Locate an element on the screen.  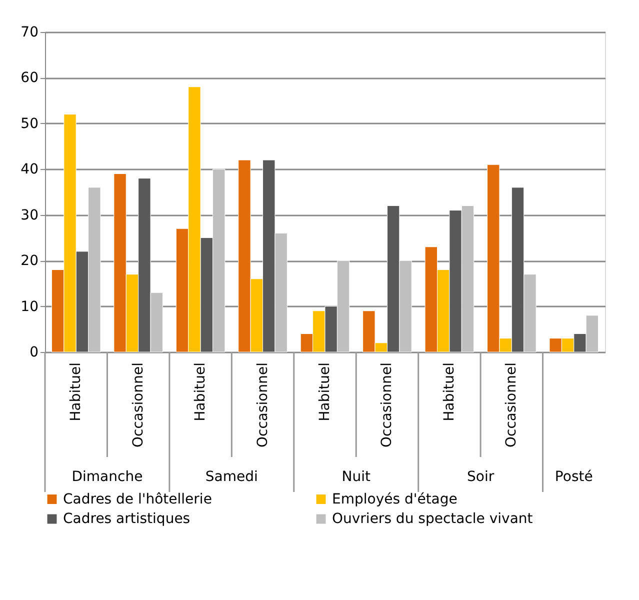
y-tick-label: 0 is located at coordinates (34, 352).